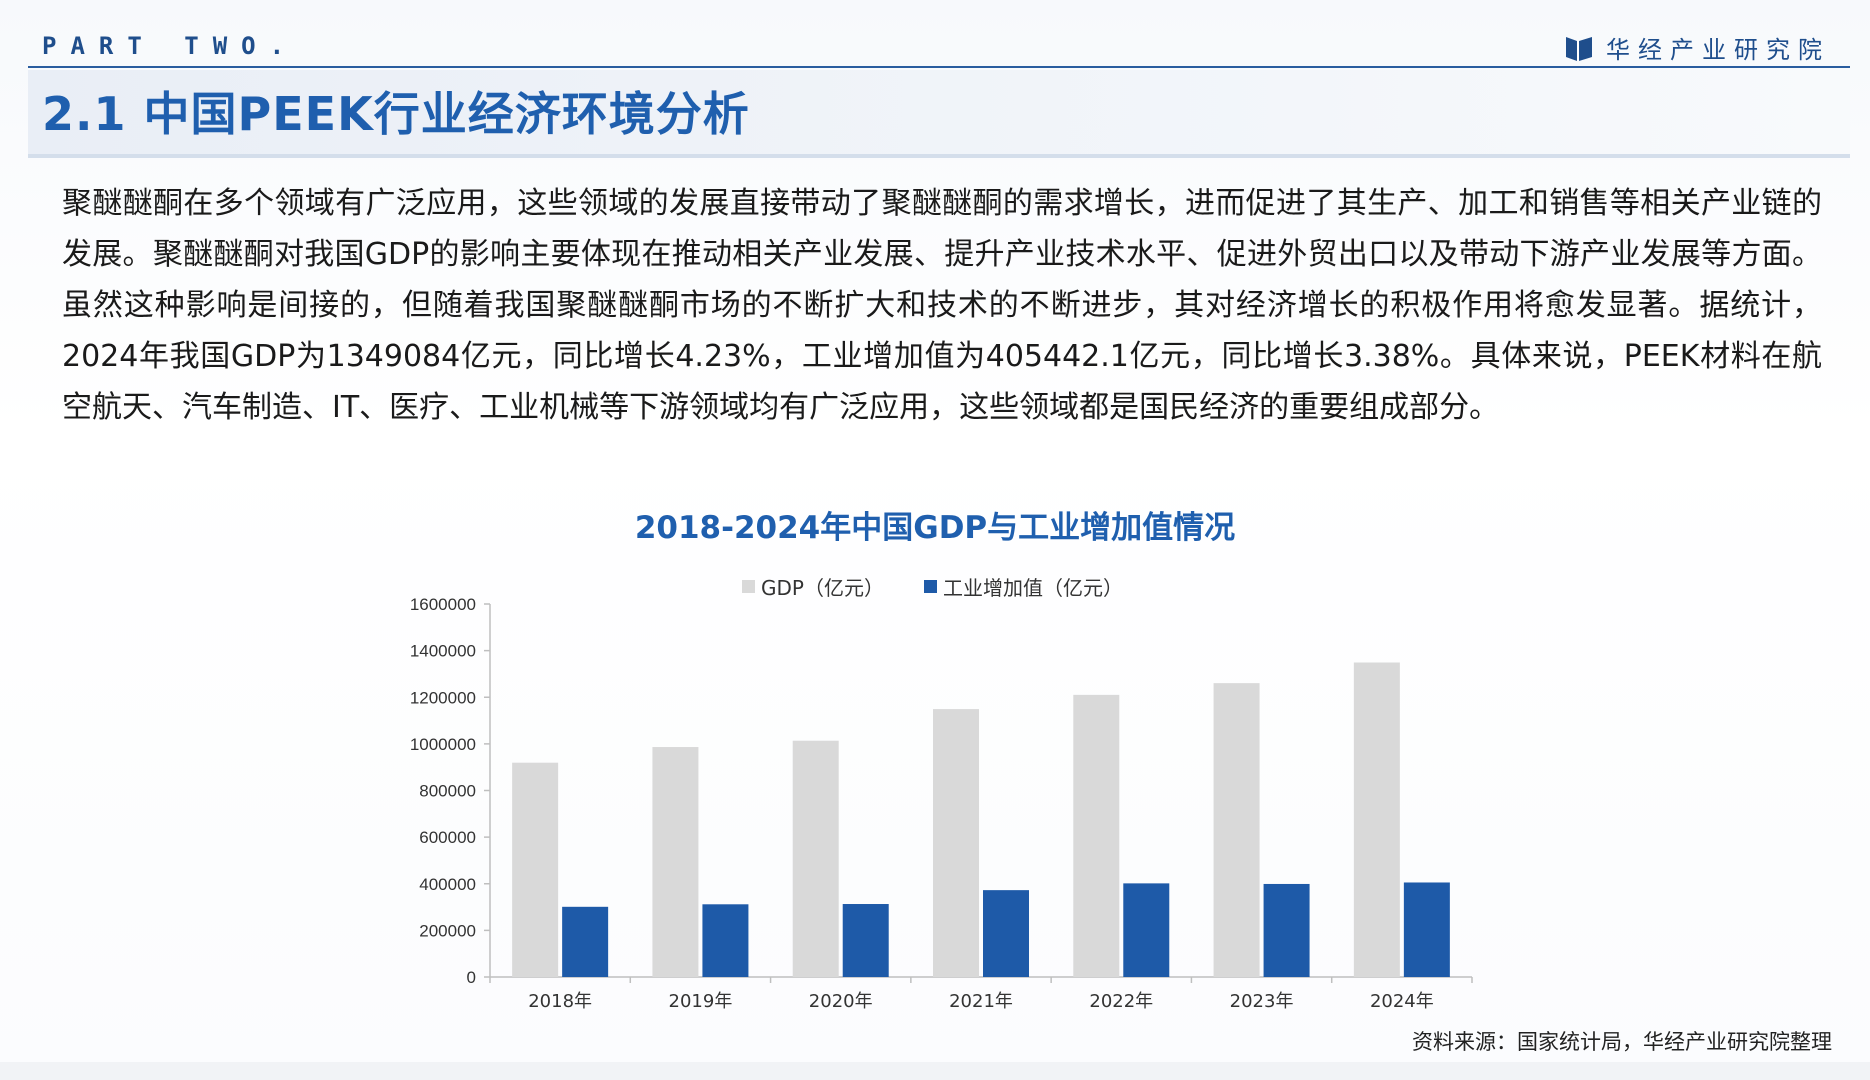 The width and height of the screenshot is (1870, 1080). What do you see at coordinates (1262, 1001) in the screenshot?
I see `x-tick-label: 2023年` at bounding box center [1262, 1001].